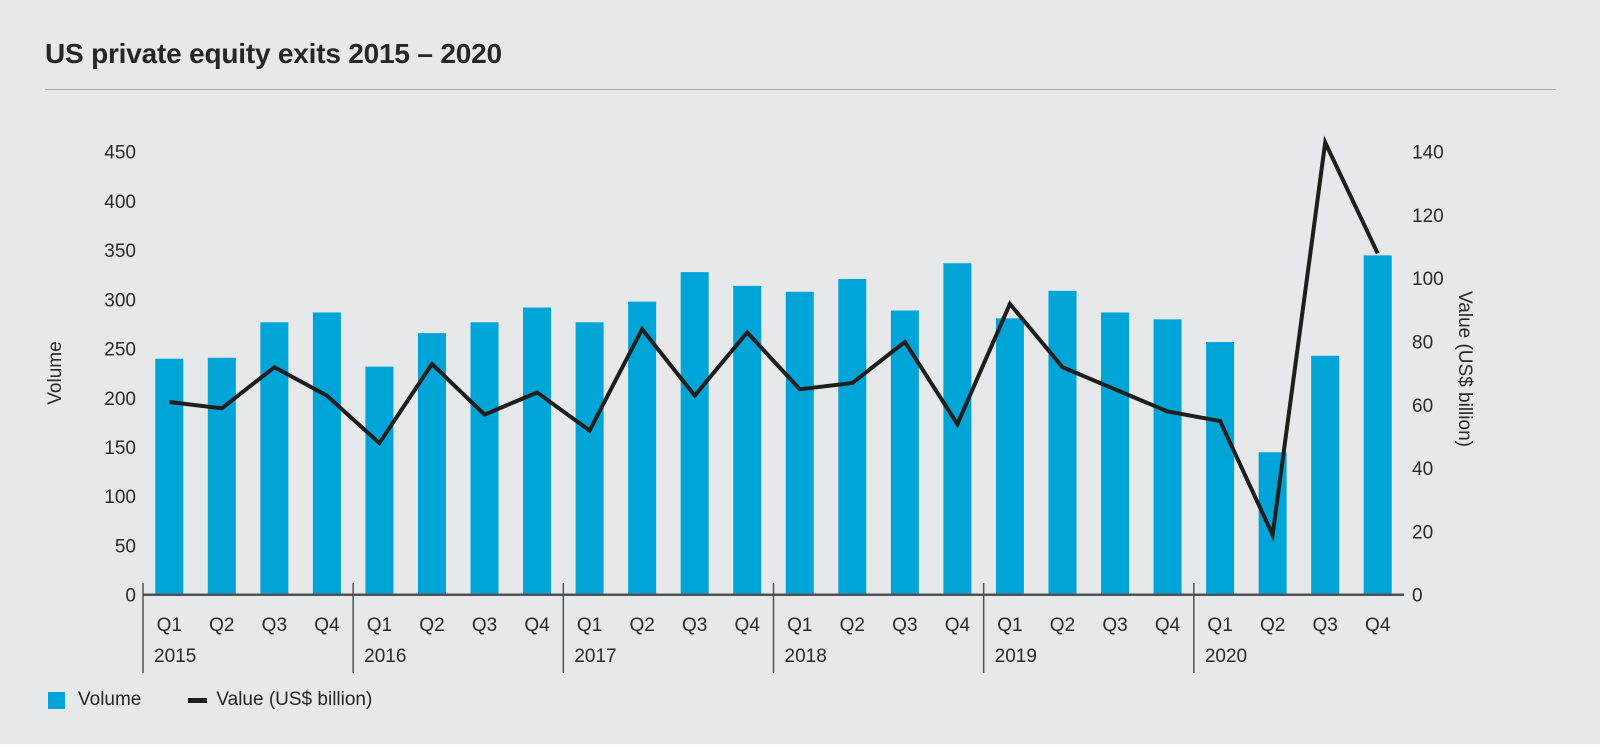 The width and height of the screenshot is (1600, 747). I want to click on x-label-2018-Q3: Q3, so click(904, 625).